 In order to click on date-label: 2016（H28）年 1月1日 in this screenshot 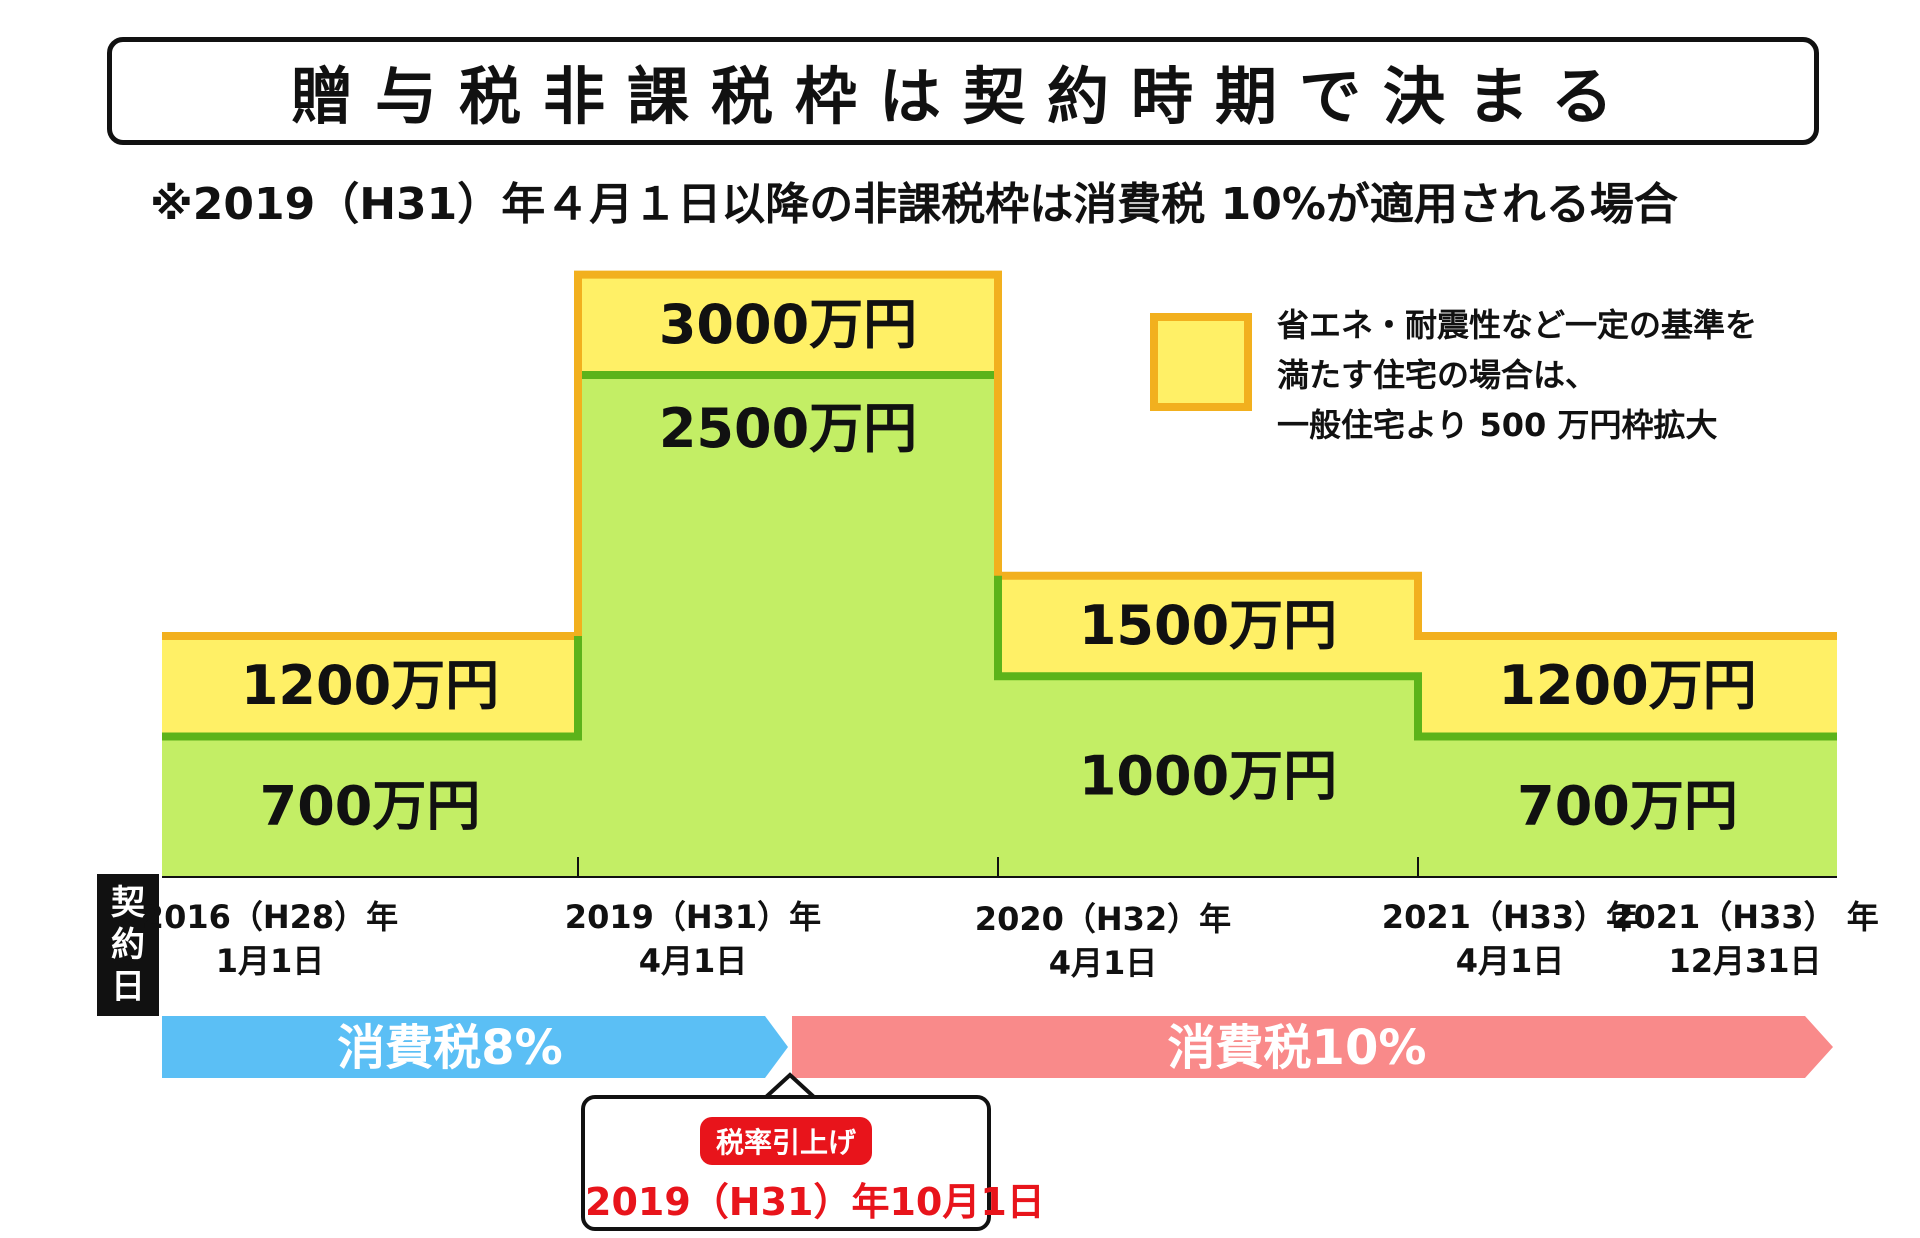, I will do `click(270, 939)`.